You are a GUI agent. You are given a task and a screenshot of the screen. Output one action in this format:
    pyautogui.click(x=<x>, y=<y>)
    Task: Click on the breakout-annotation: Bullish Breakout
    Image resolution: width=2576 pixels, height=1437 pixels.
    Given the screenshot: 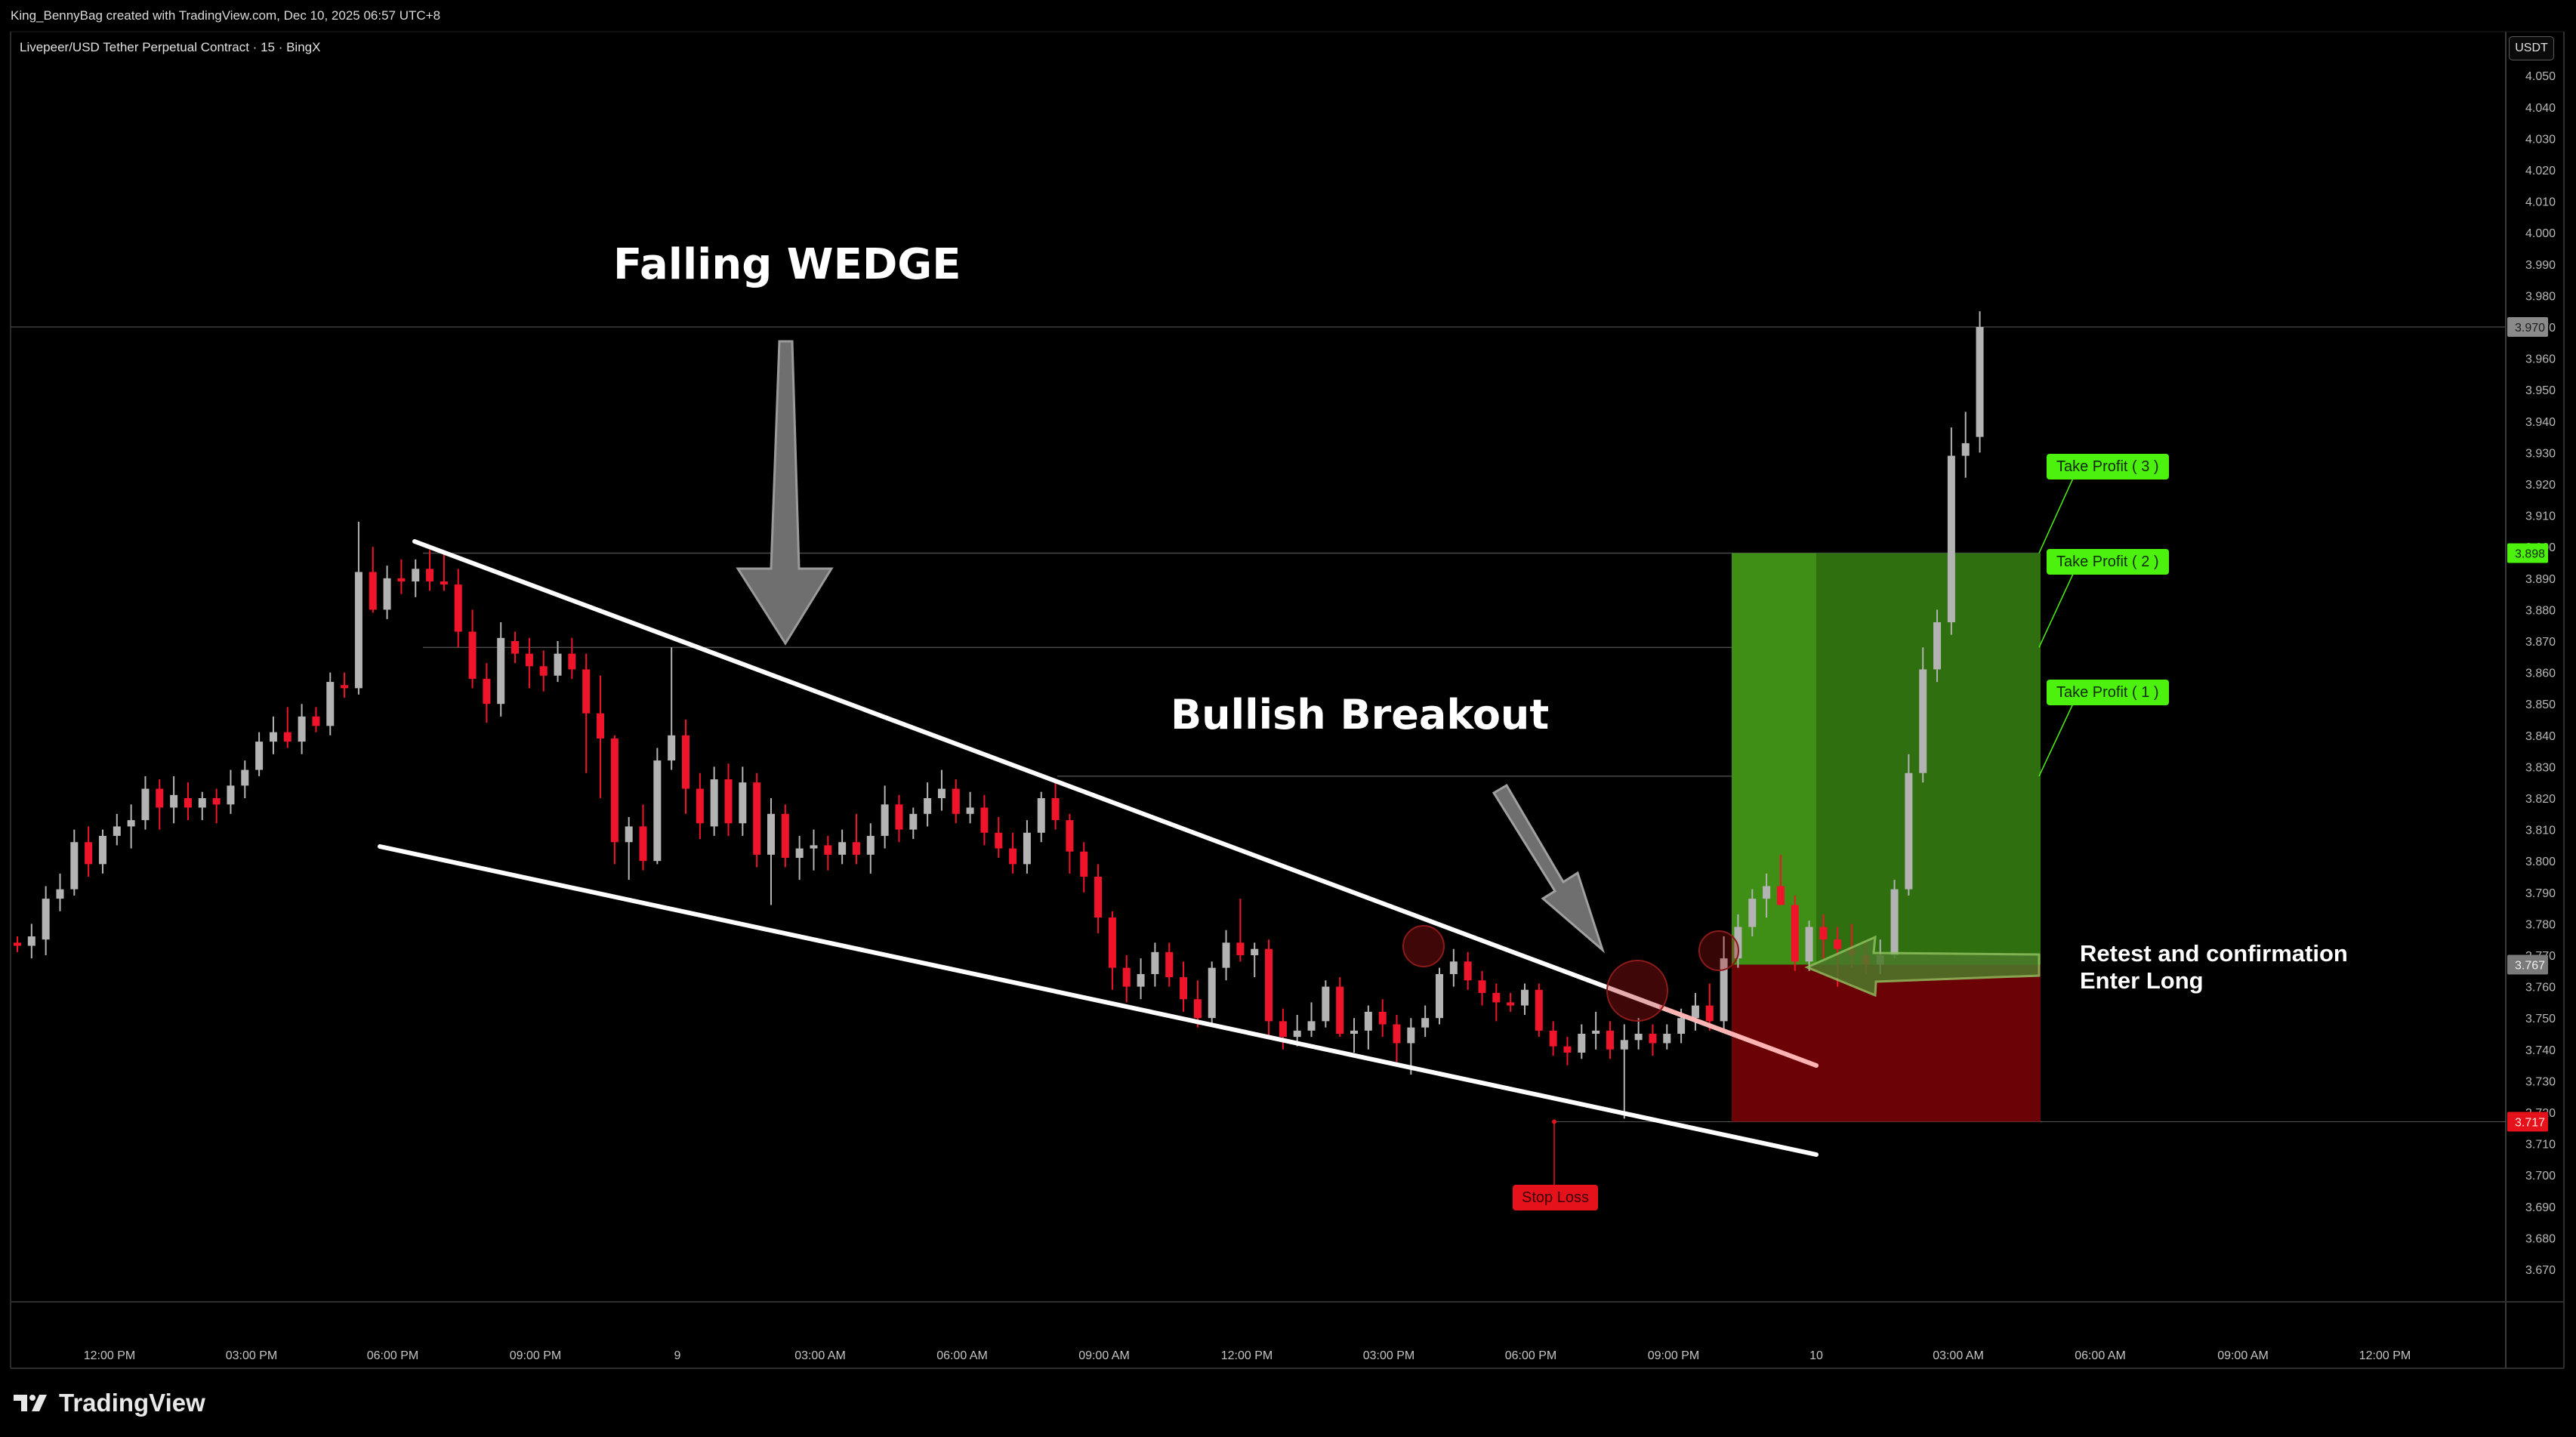 What is the action you would take?
    pyautogui.click(x=1360, y=715)
    